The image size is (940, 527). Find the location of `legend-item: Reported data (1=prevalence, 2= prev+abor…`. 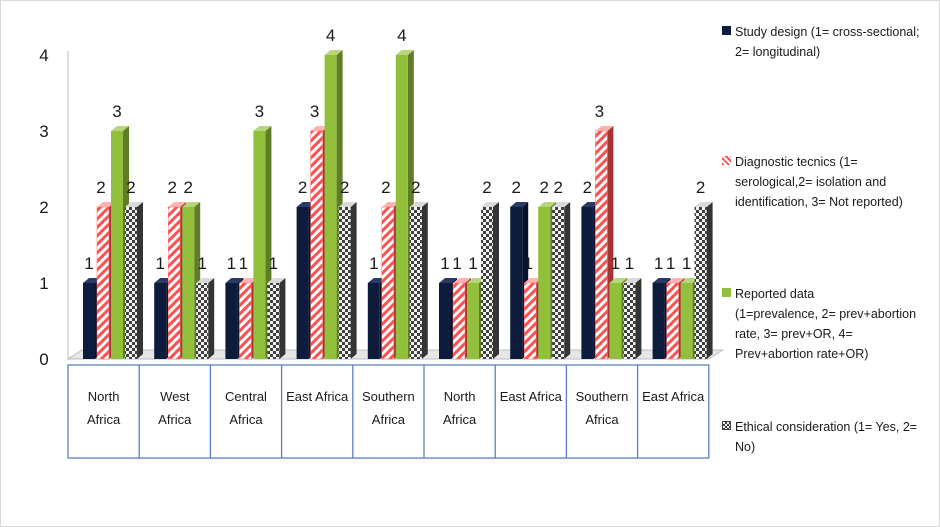

legend-item: Reported data (1=prevalence, 2= prev+abor… is located at coordinates (829, 324).